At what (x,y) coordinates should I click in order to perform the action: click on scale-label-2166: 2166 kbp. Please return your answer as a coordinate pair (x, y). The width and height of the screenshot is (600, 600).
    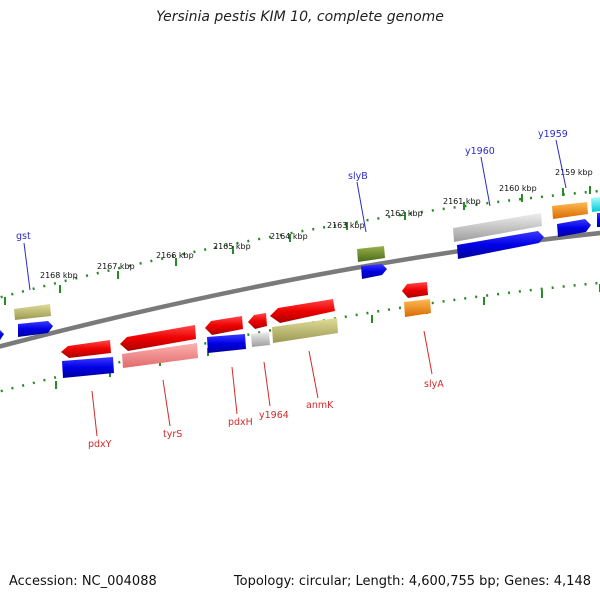
    Looking at the image, I should click on (175, 255).